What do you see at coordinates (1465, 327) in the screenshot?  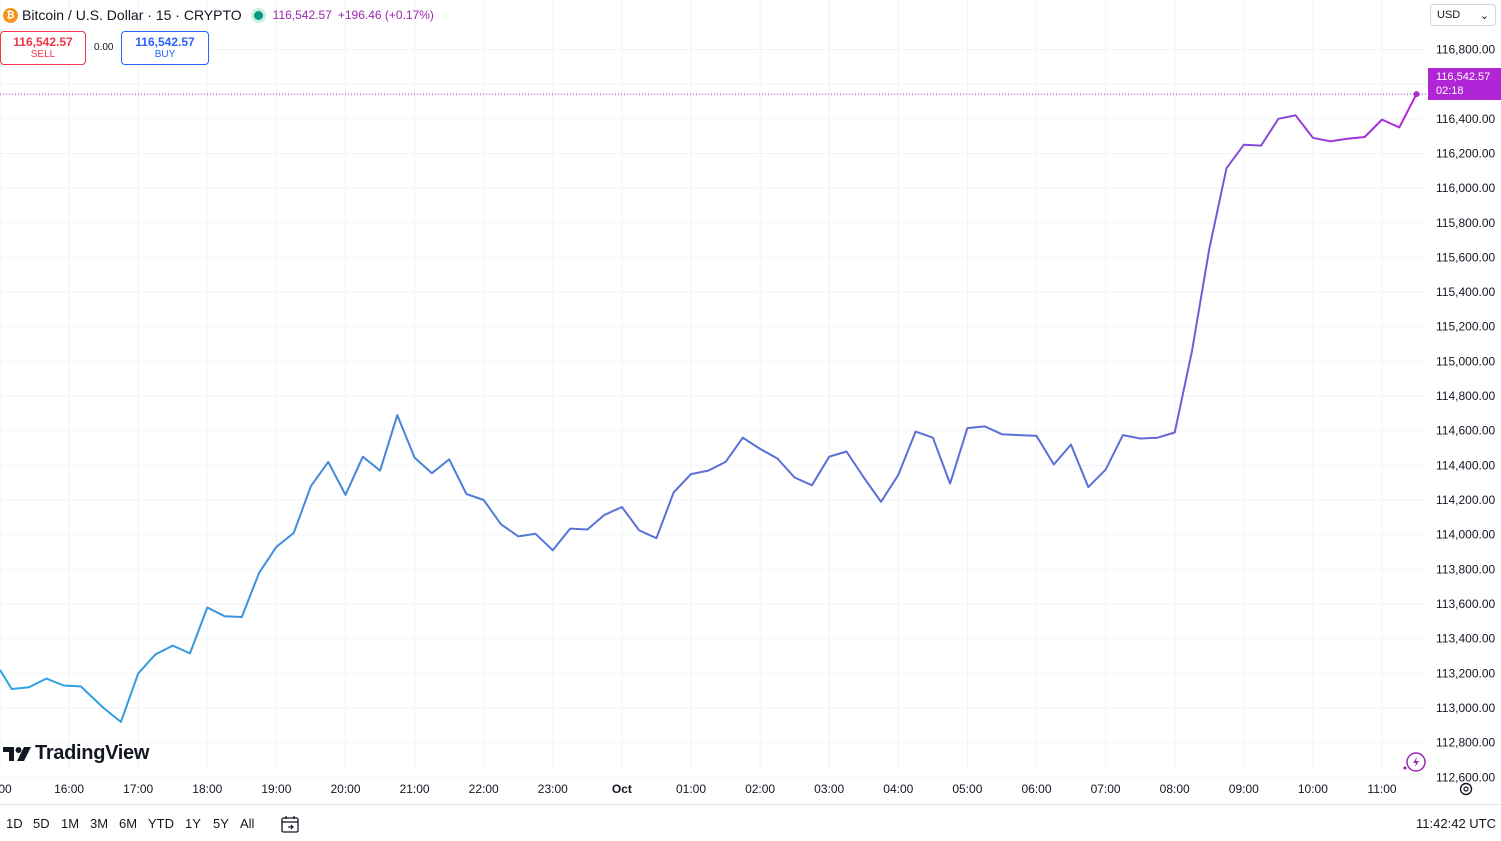 I see `y-tick-label: 115,200.00` at bounding box center [1465, 327].